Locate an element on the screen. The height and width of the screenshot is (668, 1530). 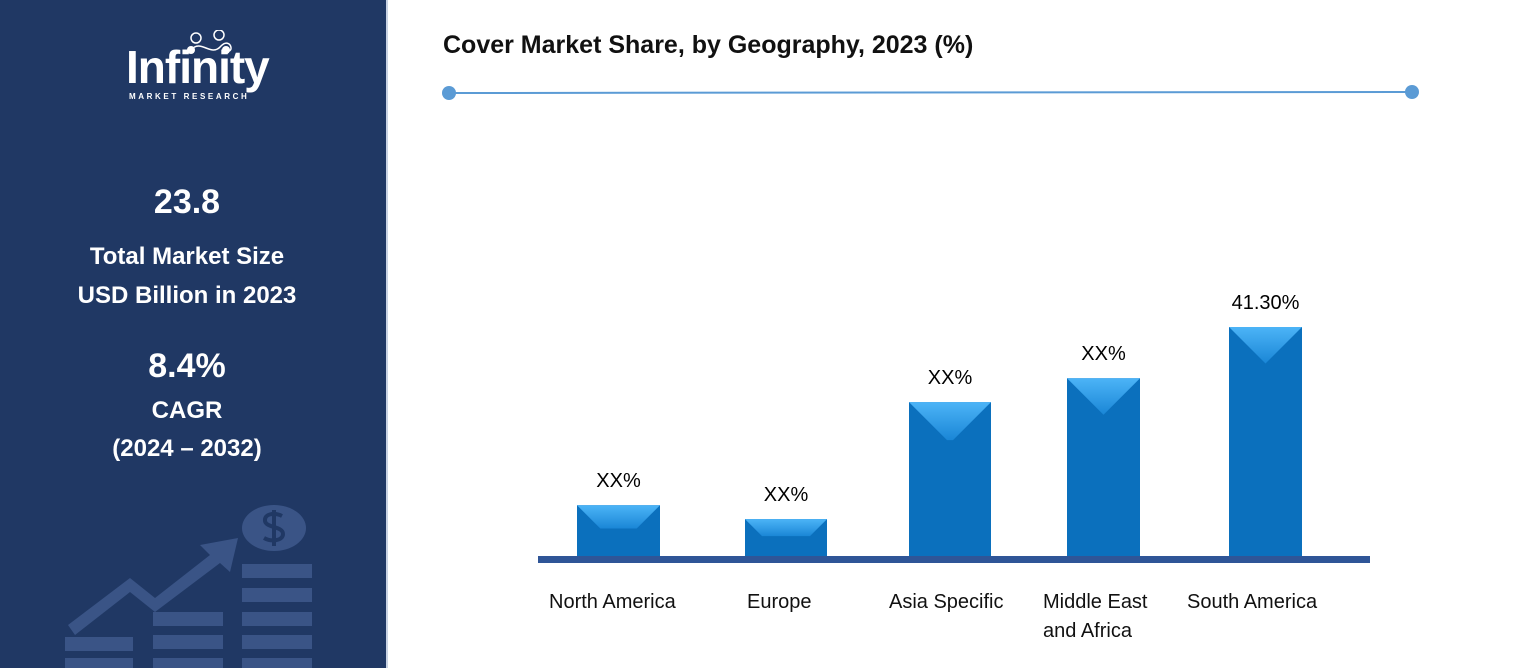
logo-infinity-icon is located at coordinates (209, 42).